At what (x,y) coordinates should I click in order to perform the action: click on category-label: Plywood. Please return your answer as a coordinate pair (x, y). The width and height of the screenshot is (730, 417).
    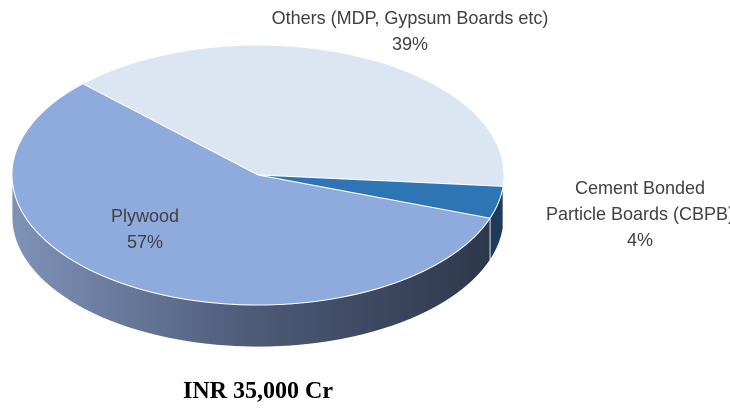
    Looking at the image, I should click on (145, 216).